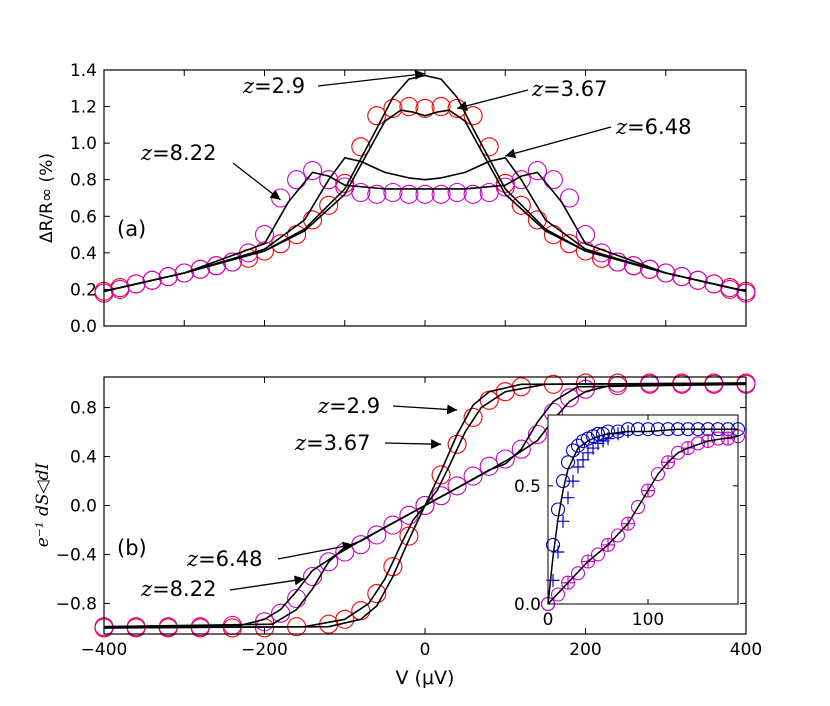 The image size is (830, 706). What do you see at coordinates (659, 127) in the screenshot?
I see `panel-a-annotation-2-value: =6.48` at bounding box center [659, 127].